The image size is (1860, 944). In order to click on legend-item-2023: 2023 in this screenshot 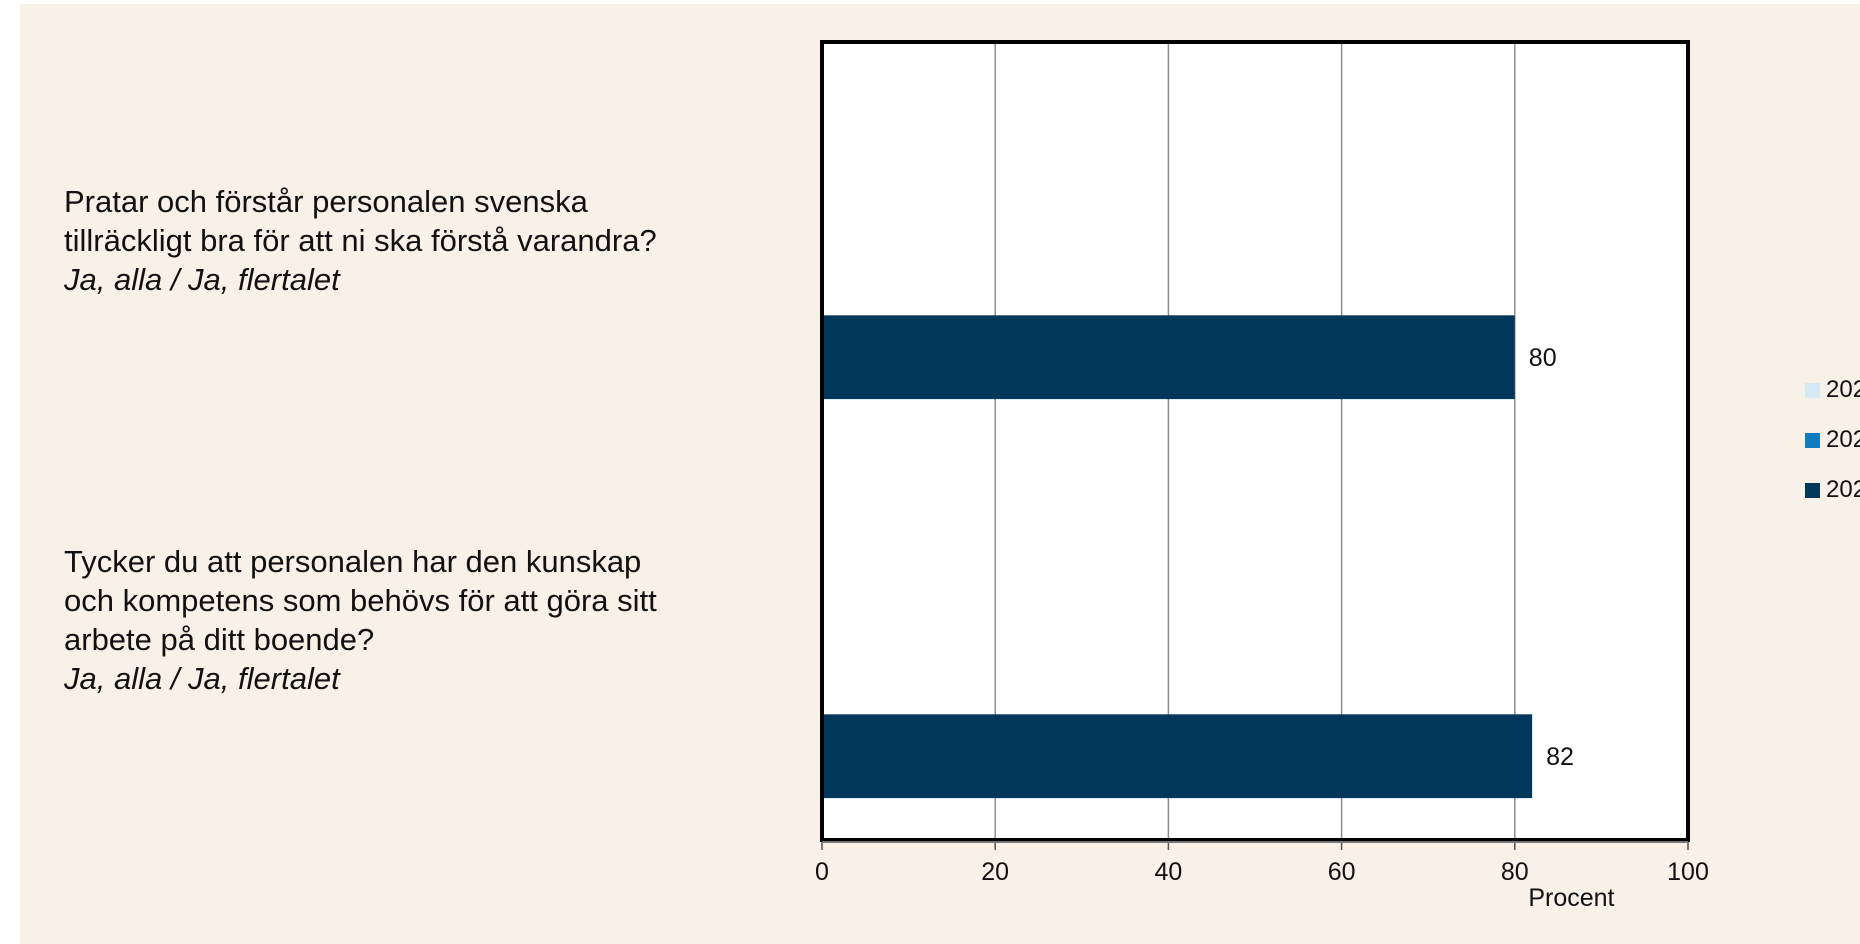, I will do `click(1832, 440)`.